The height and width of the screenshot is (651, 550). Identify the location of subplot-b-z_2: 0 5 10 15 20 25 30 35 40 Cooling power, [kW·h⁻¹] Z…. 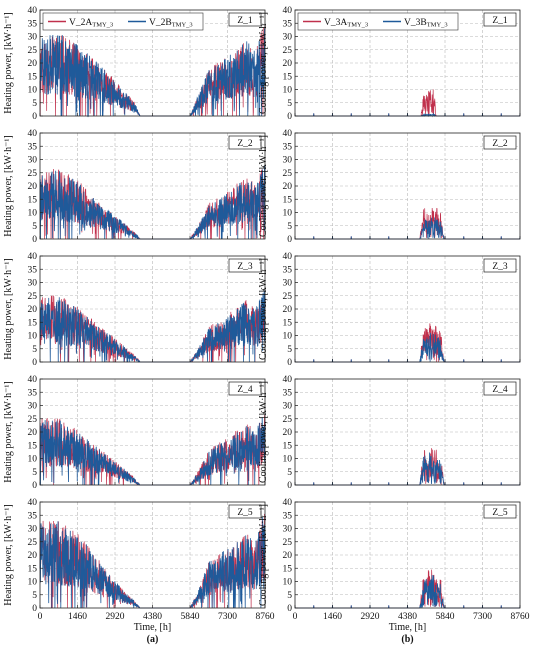
(389, 187).